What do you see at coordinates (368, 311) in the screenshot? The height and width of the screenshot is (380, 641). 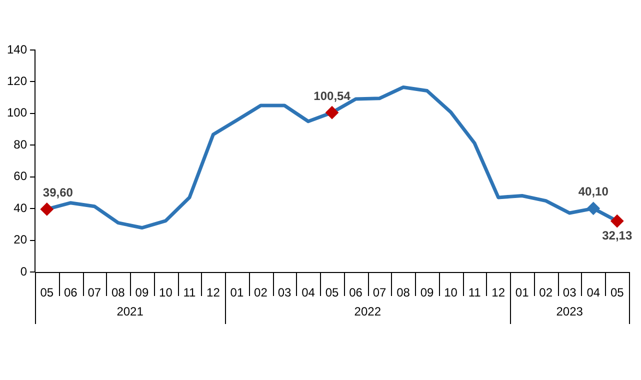 I see `text: 2022` at bounding box center [368, 311].